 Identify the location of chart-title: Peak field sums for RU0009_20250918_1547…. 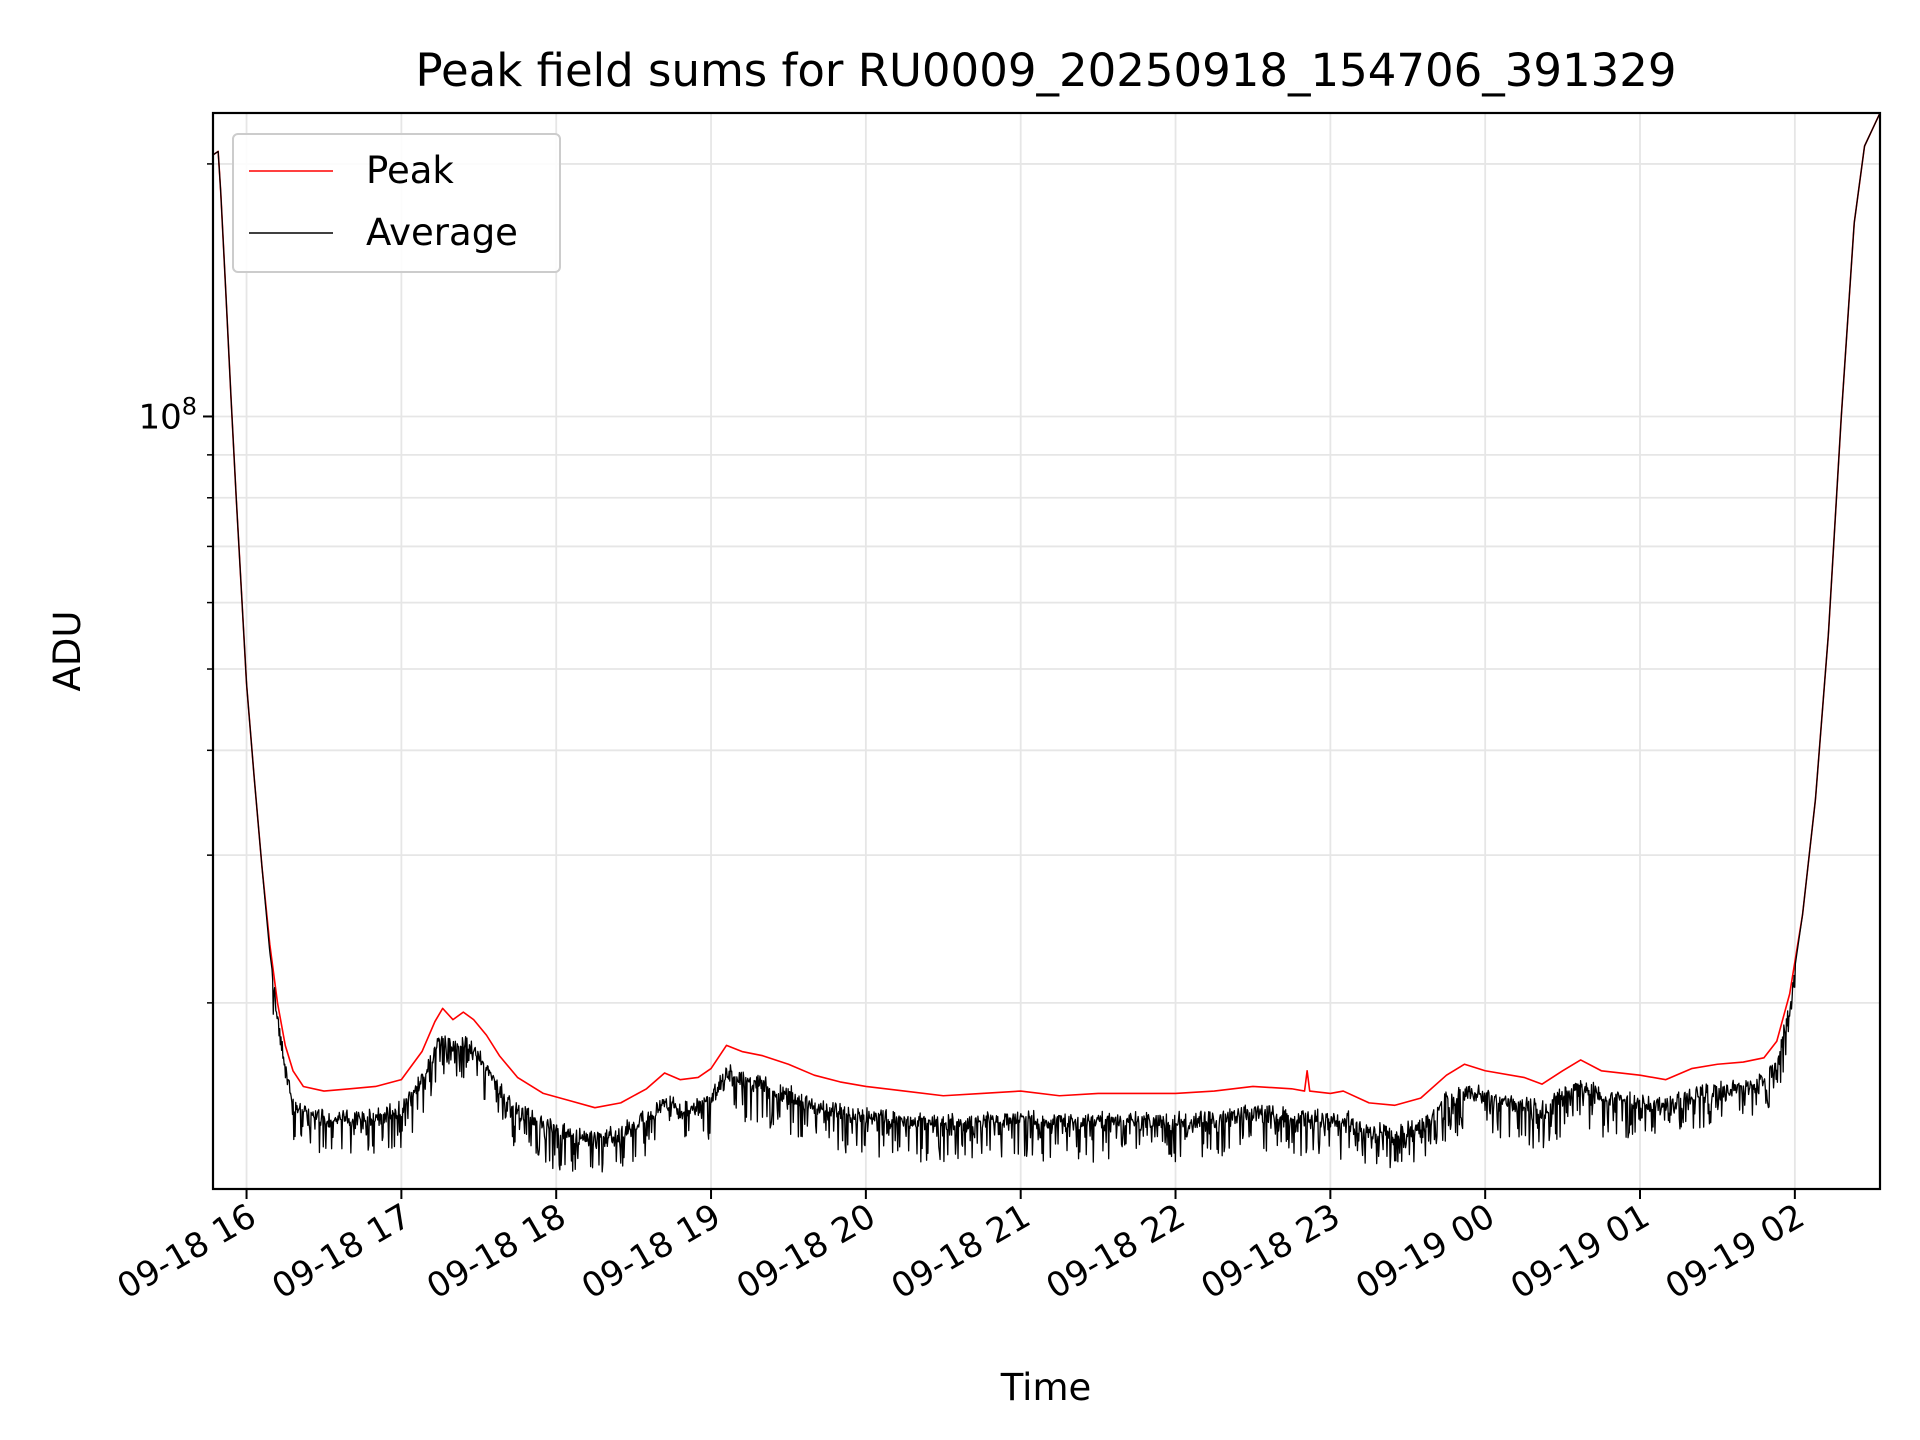
(1045, 70).